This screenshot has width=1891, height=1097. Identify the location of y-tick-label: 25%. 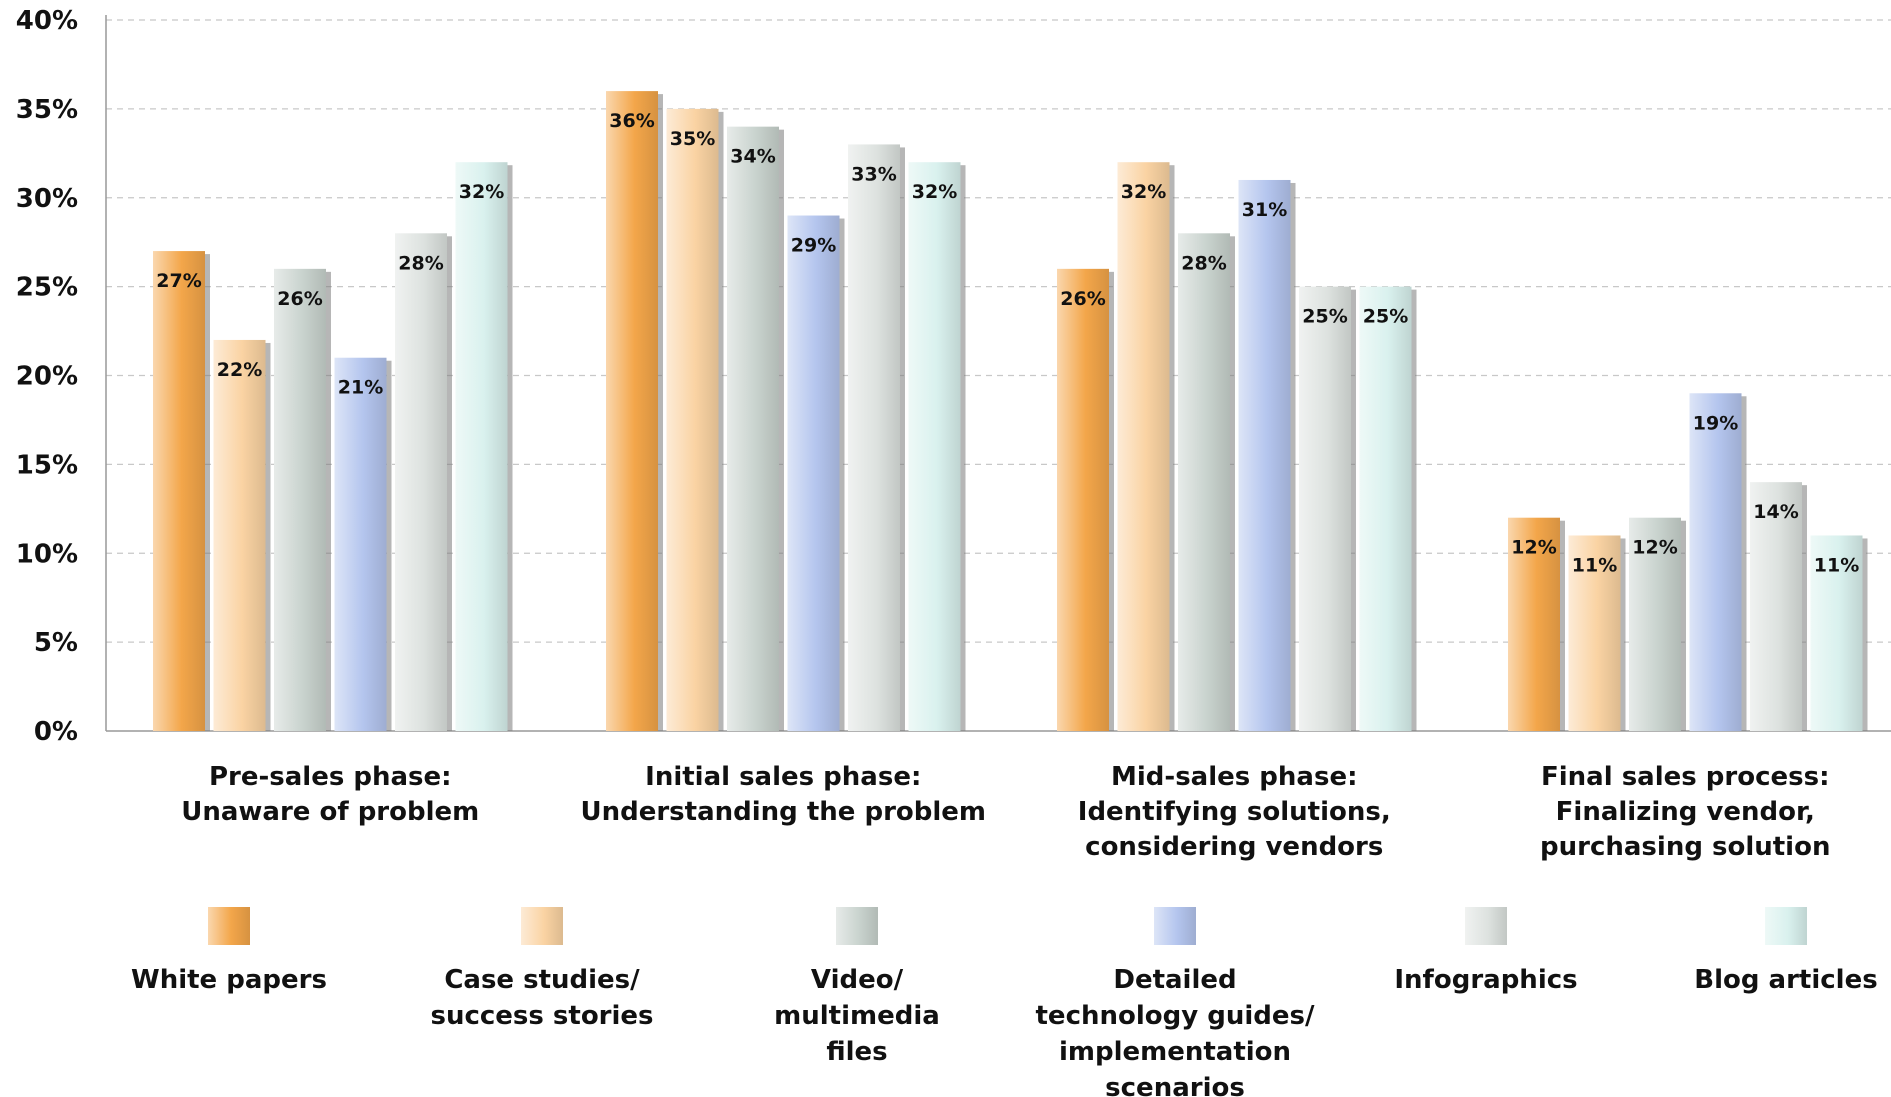
(47, 288).